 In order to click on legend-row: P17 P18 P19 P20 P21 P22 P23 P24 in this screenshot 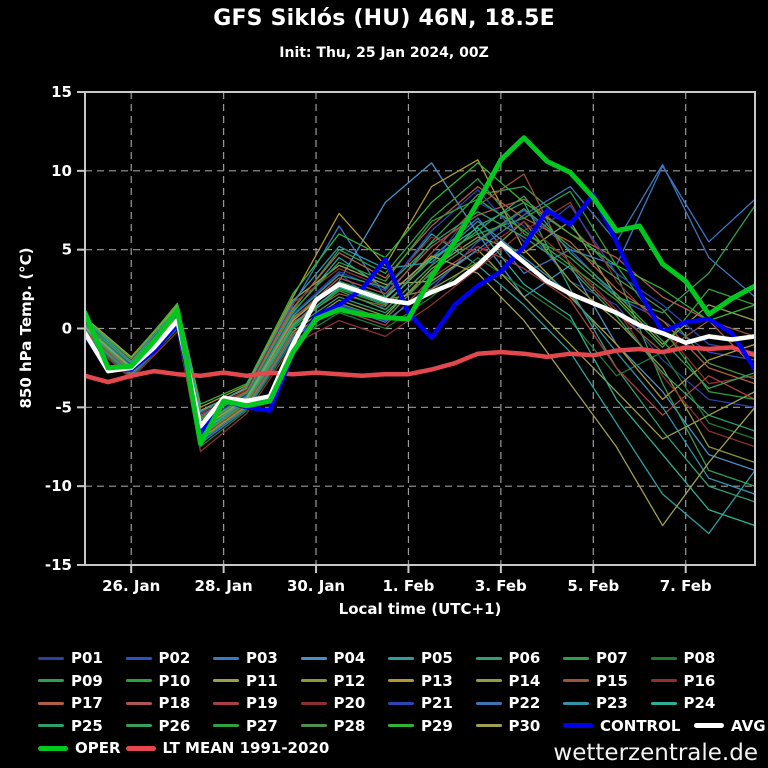, I will do `click(384, 703)`.